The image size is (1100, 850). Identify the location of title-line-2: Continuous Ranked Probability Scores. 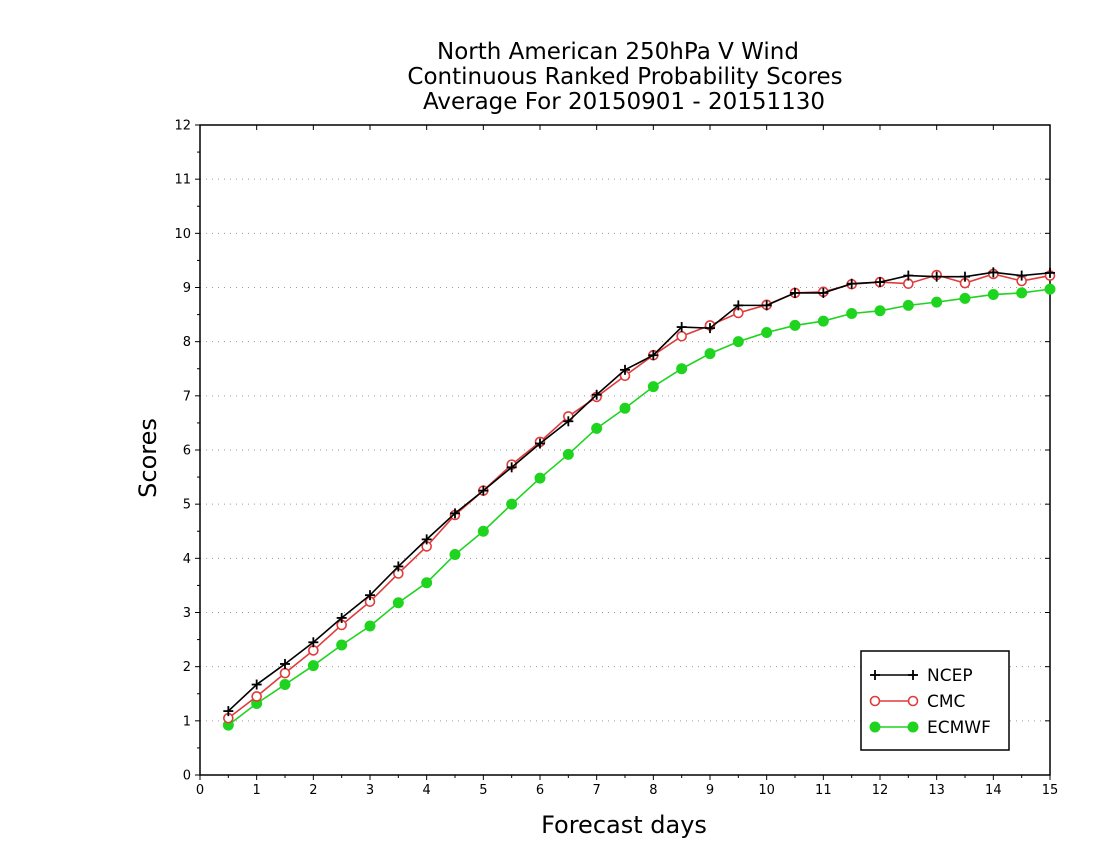
(624, 77).